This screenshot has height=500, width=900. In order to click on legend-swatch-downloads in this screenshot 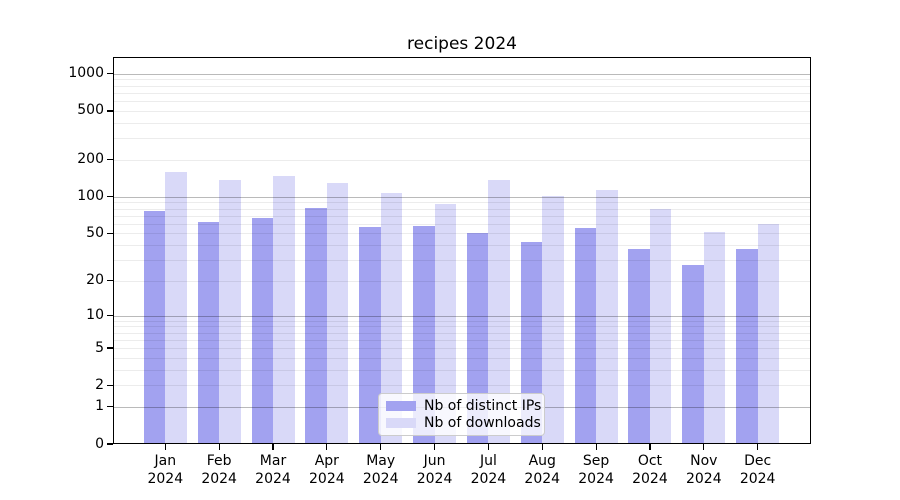, I will do `click(401, 422)`.